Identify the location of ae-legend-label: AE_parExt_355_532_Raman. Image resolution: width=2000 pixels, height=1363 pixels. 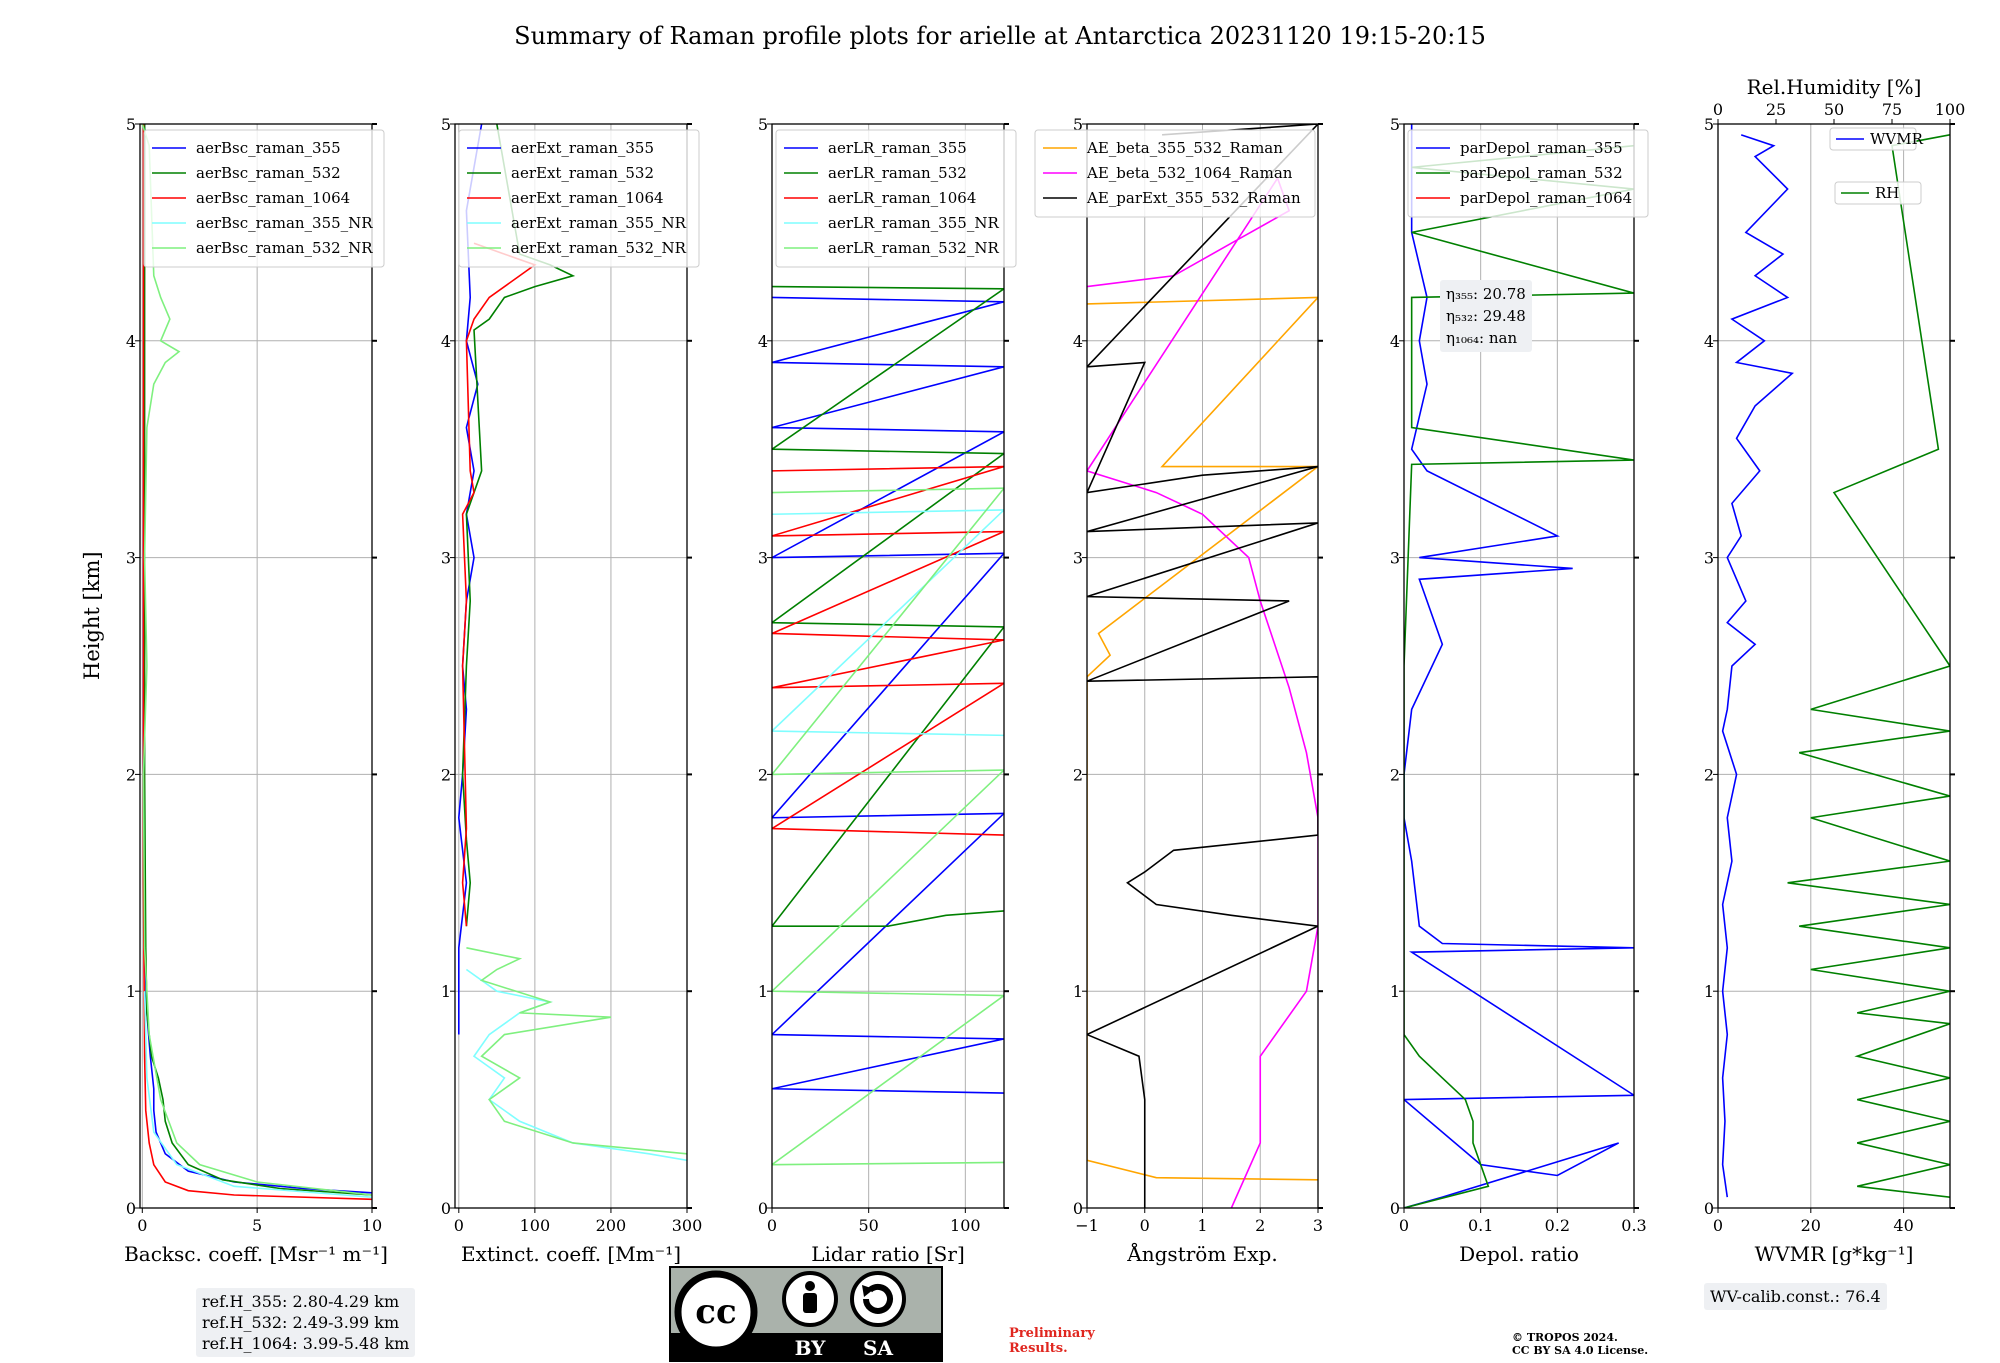
(1193, 198).